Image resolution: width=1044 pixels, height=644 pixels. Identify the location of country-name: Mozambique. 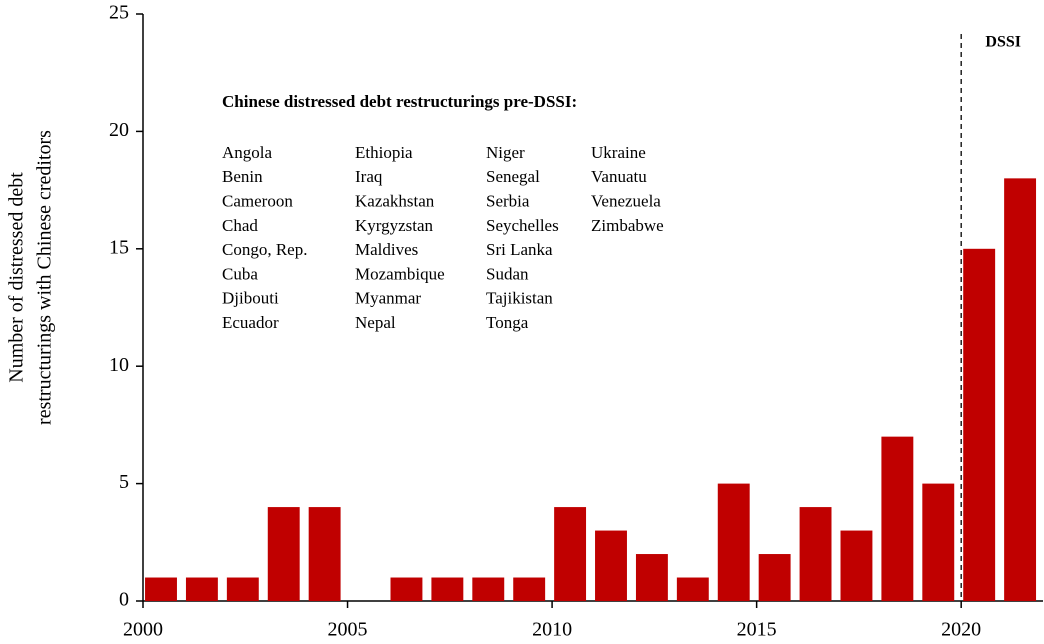
(400, 273).